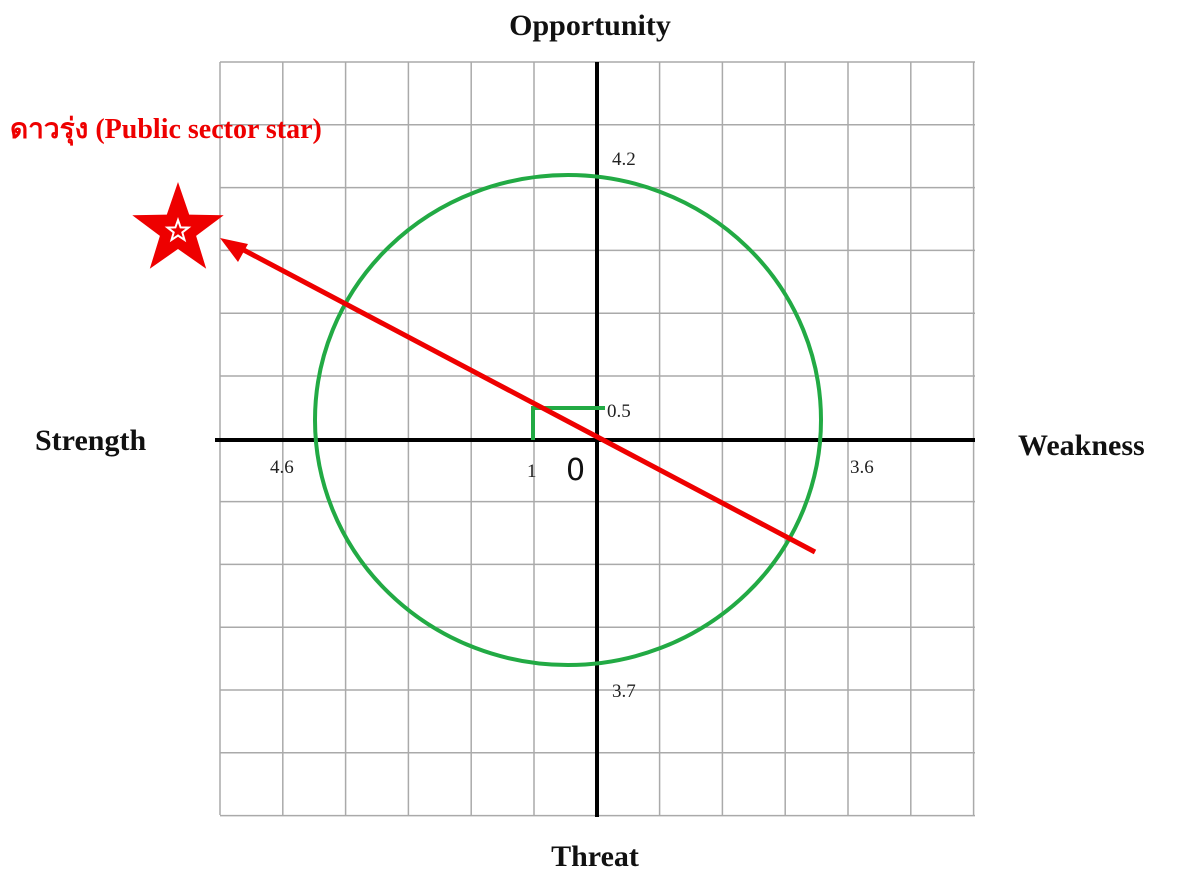 This screenshot has height=874, width=1180. What do you see at coordinates (595, 856) in the screenshot?
I see `axis-label-bottom: Threat` at bounding box center [595, 856].